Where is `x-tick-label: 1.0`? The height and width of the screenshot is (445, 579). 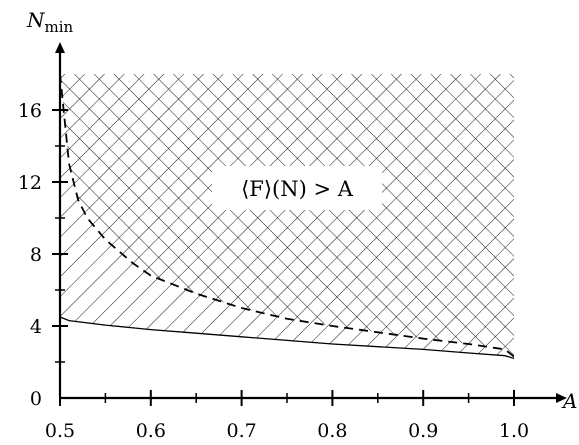
x-tick-label: 1.0 is located at coordinates (514, 431).